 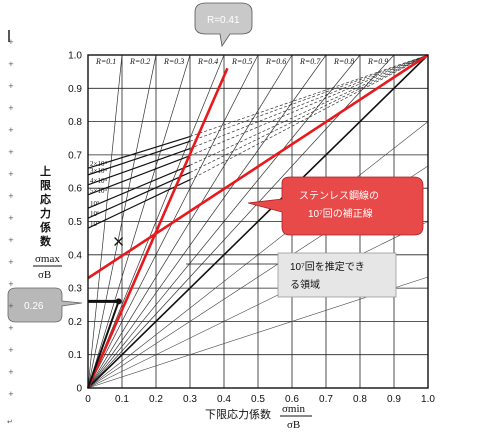 I want to click on y-label-fraction-numerator: σmax, so click(x=47, y=259).